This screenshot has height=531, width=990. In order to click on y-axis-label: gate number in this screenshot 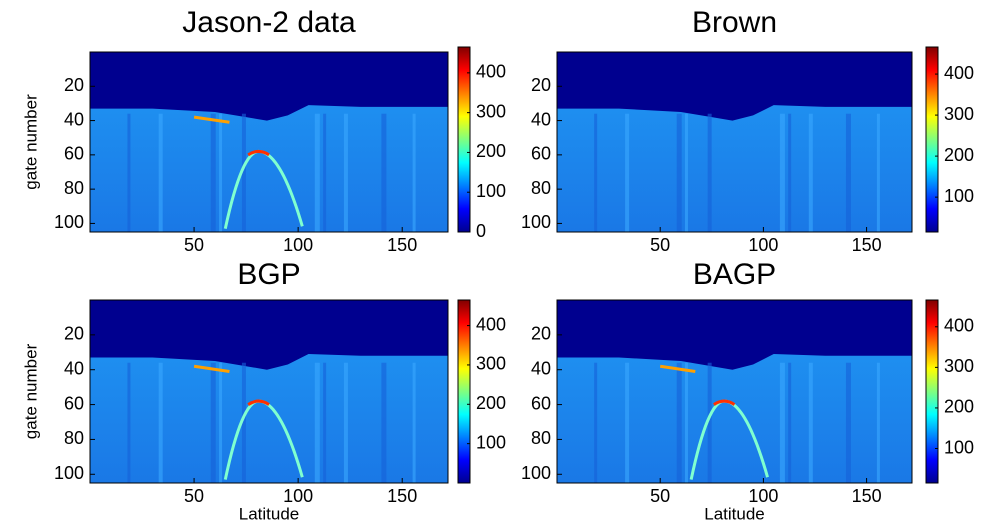, I will do `click(30, 391)`.